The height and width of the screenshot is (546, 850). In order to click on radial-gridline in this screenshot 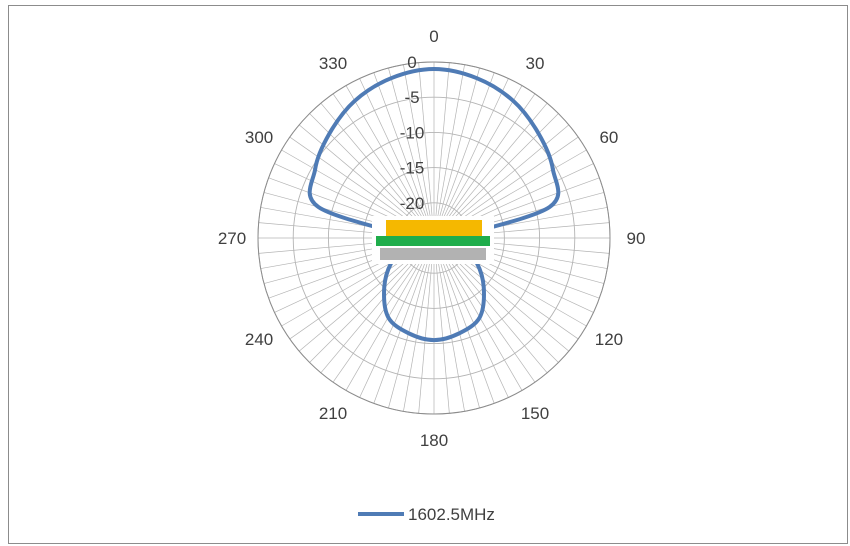, I will do `click(434, 238)`.